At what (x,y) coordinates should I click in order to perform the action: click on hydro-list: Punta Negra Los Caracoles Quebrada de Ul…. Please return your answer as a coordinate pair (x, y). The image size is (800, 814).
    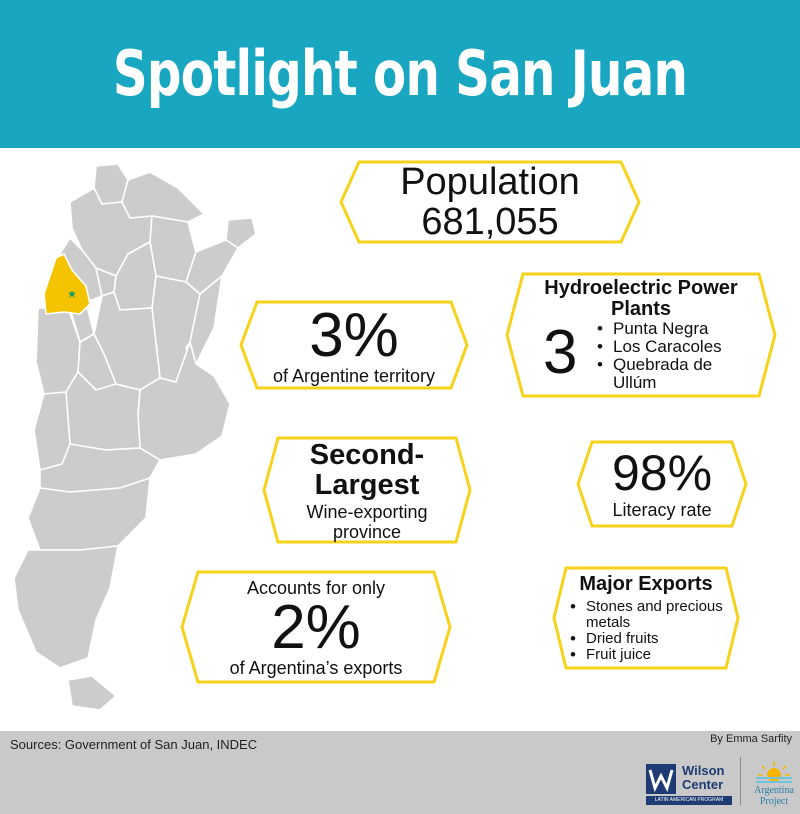
    Looking at the image, I should click on (673, 356).